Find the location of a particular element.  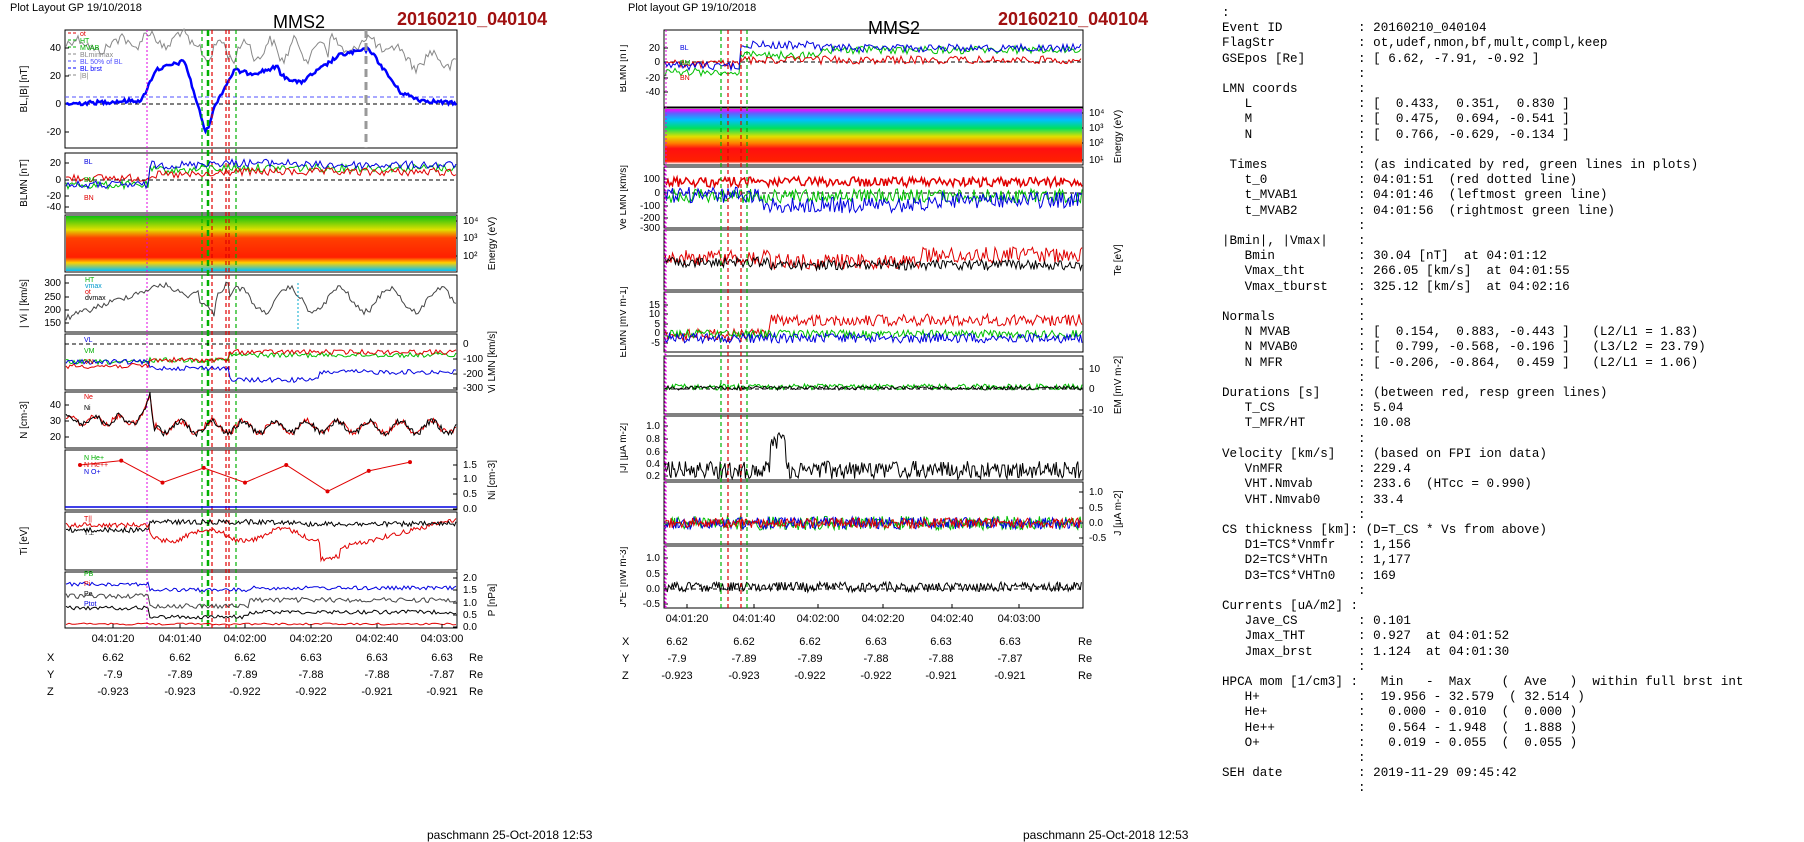

spectrogram-left is located at coordinates (261, 243).